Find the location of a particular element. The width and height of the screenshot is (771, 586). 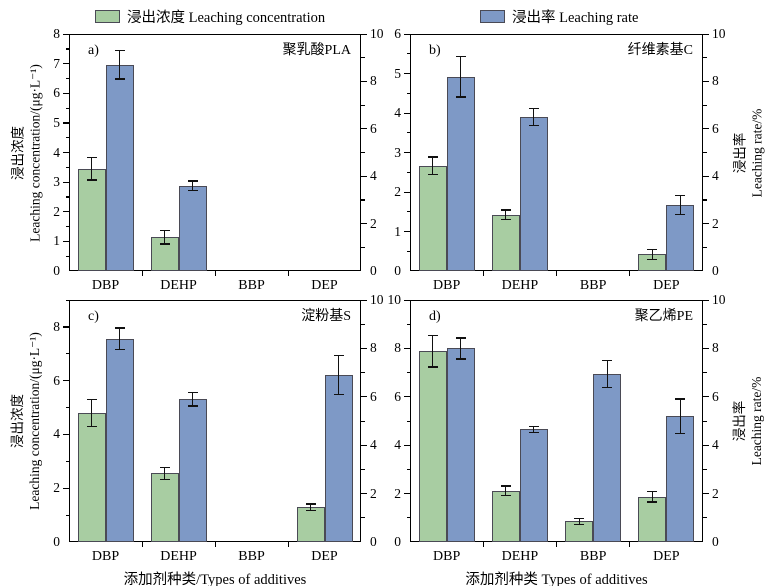

subplot-b-category-DEP: DEP is located at coordinates (666, 285).